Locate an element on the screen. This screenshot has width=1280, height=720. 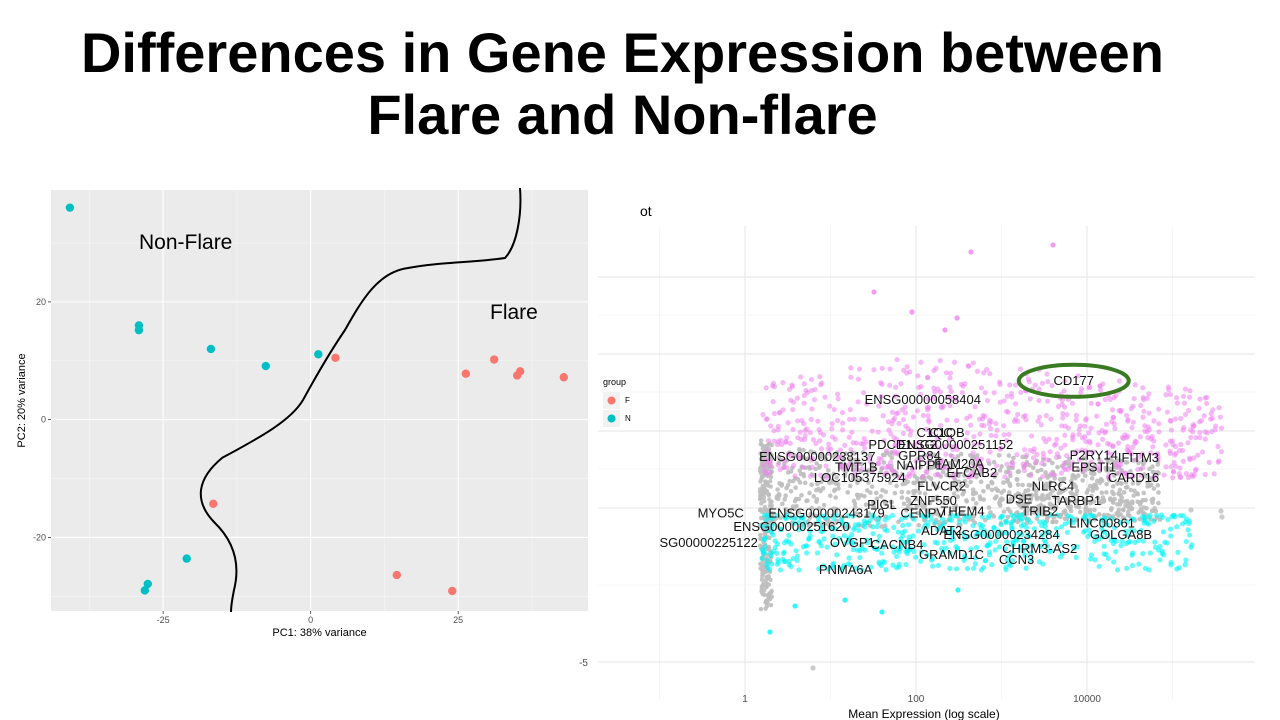
ma-x-tick-label: 100 is located at coordinates (916, 699).